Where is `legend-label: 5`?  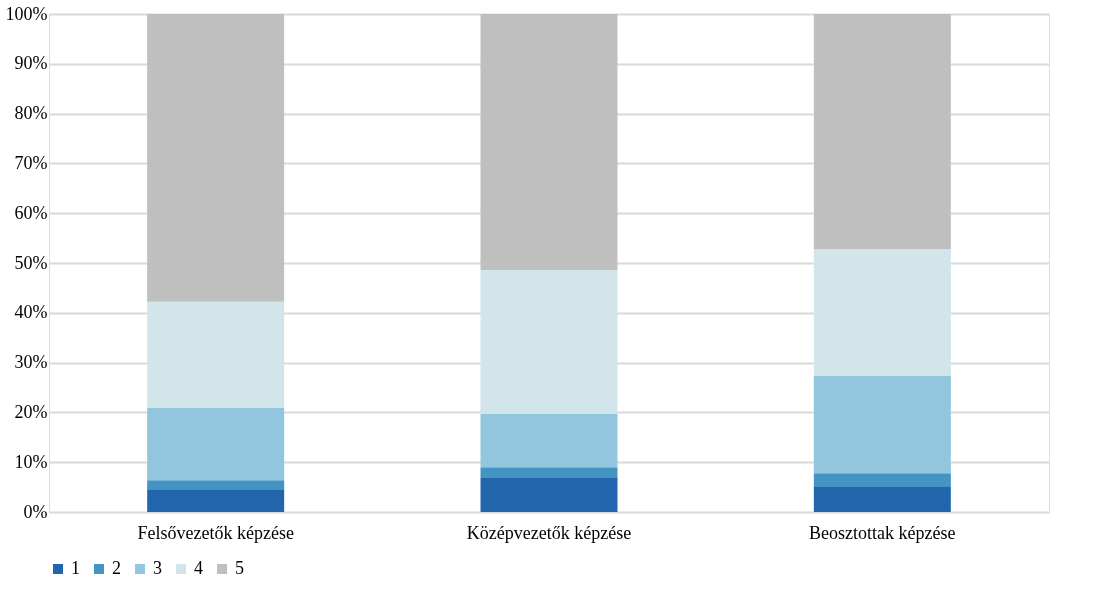
legend-label: 5 is located at coordinates (239, 568).